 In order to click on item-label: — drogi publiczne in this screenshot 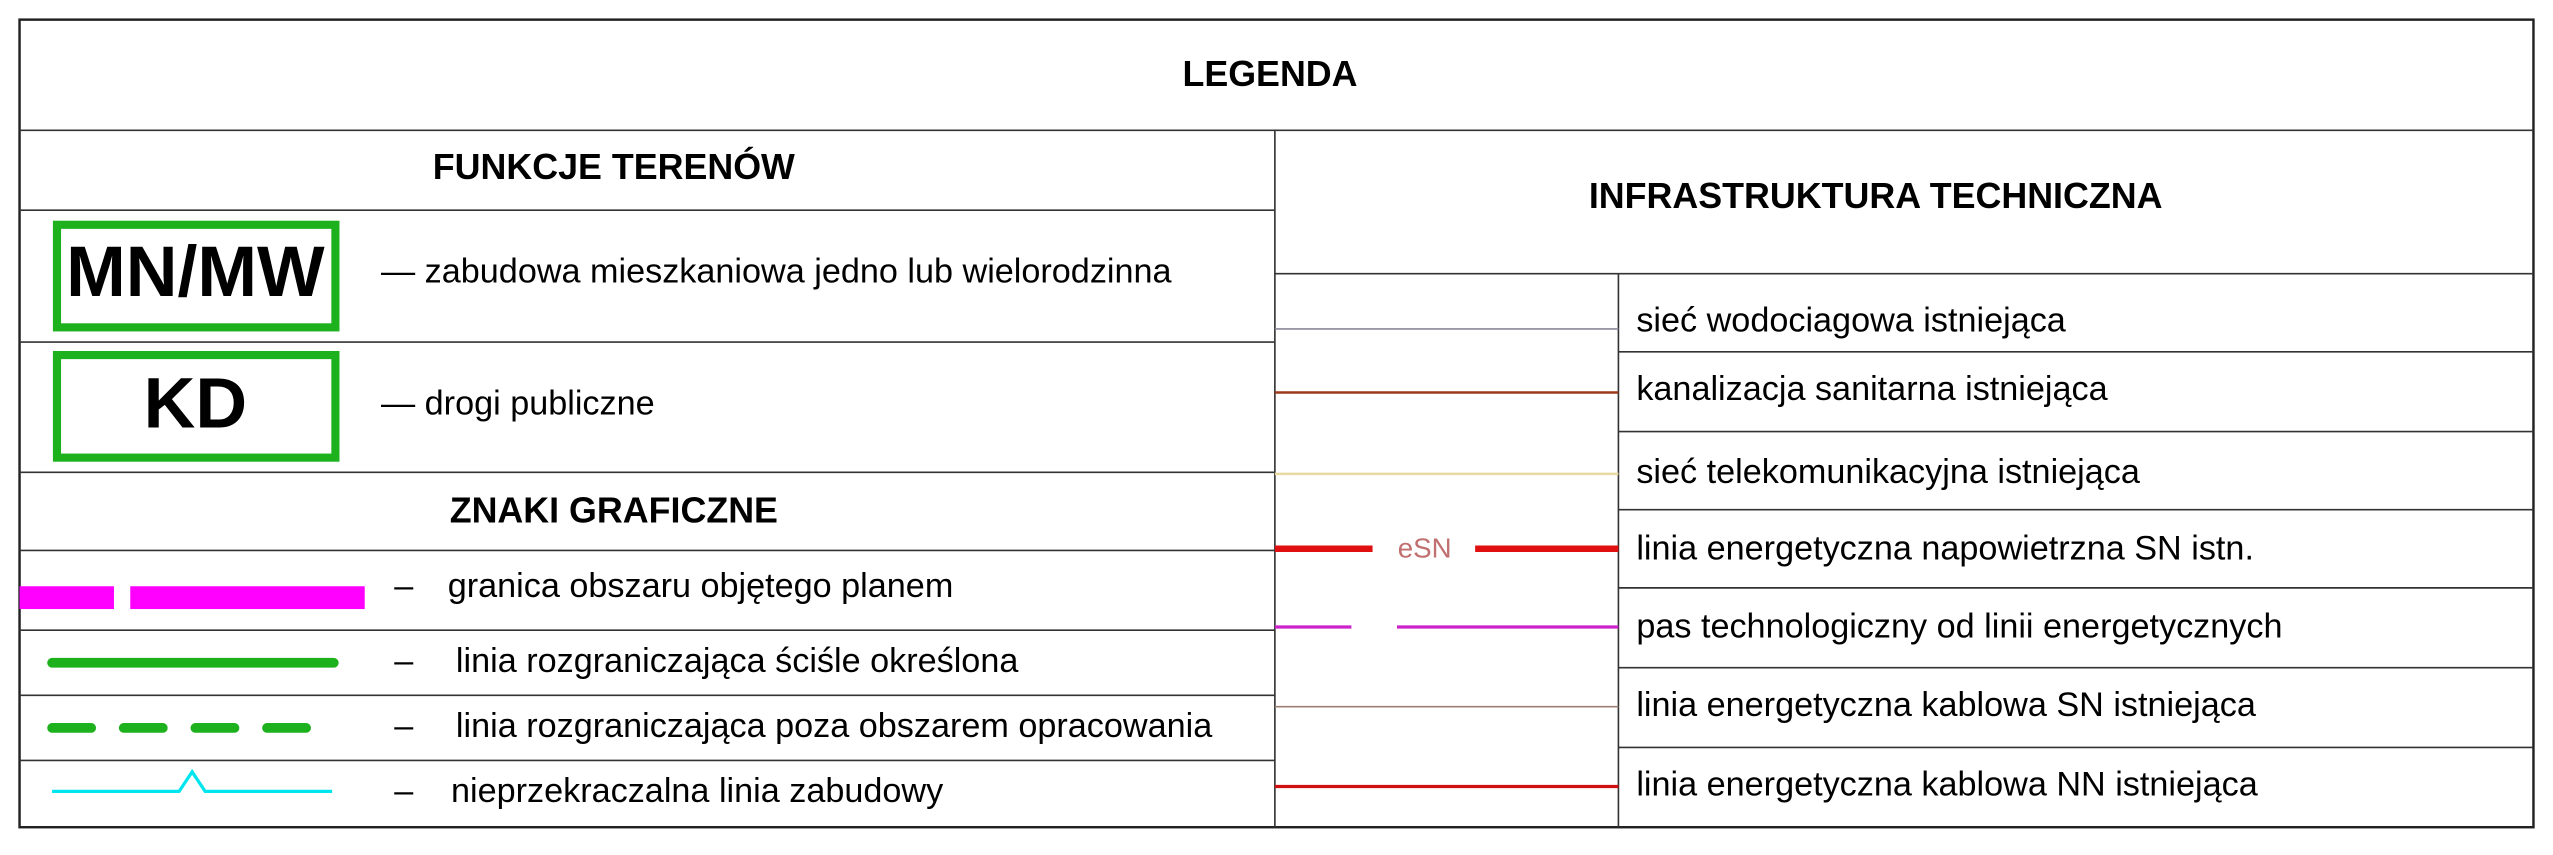, I will do `click(518, 404)`.